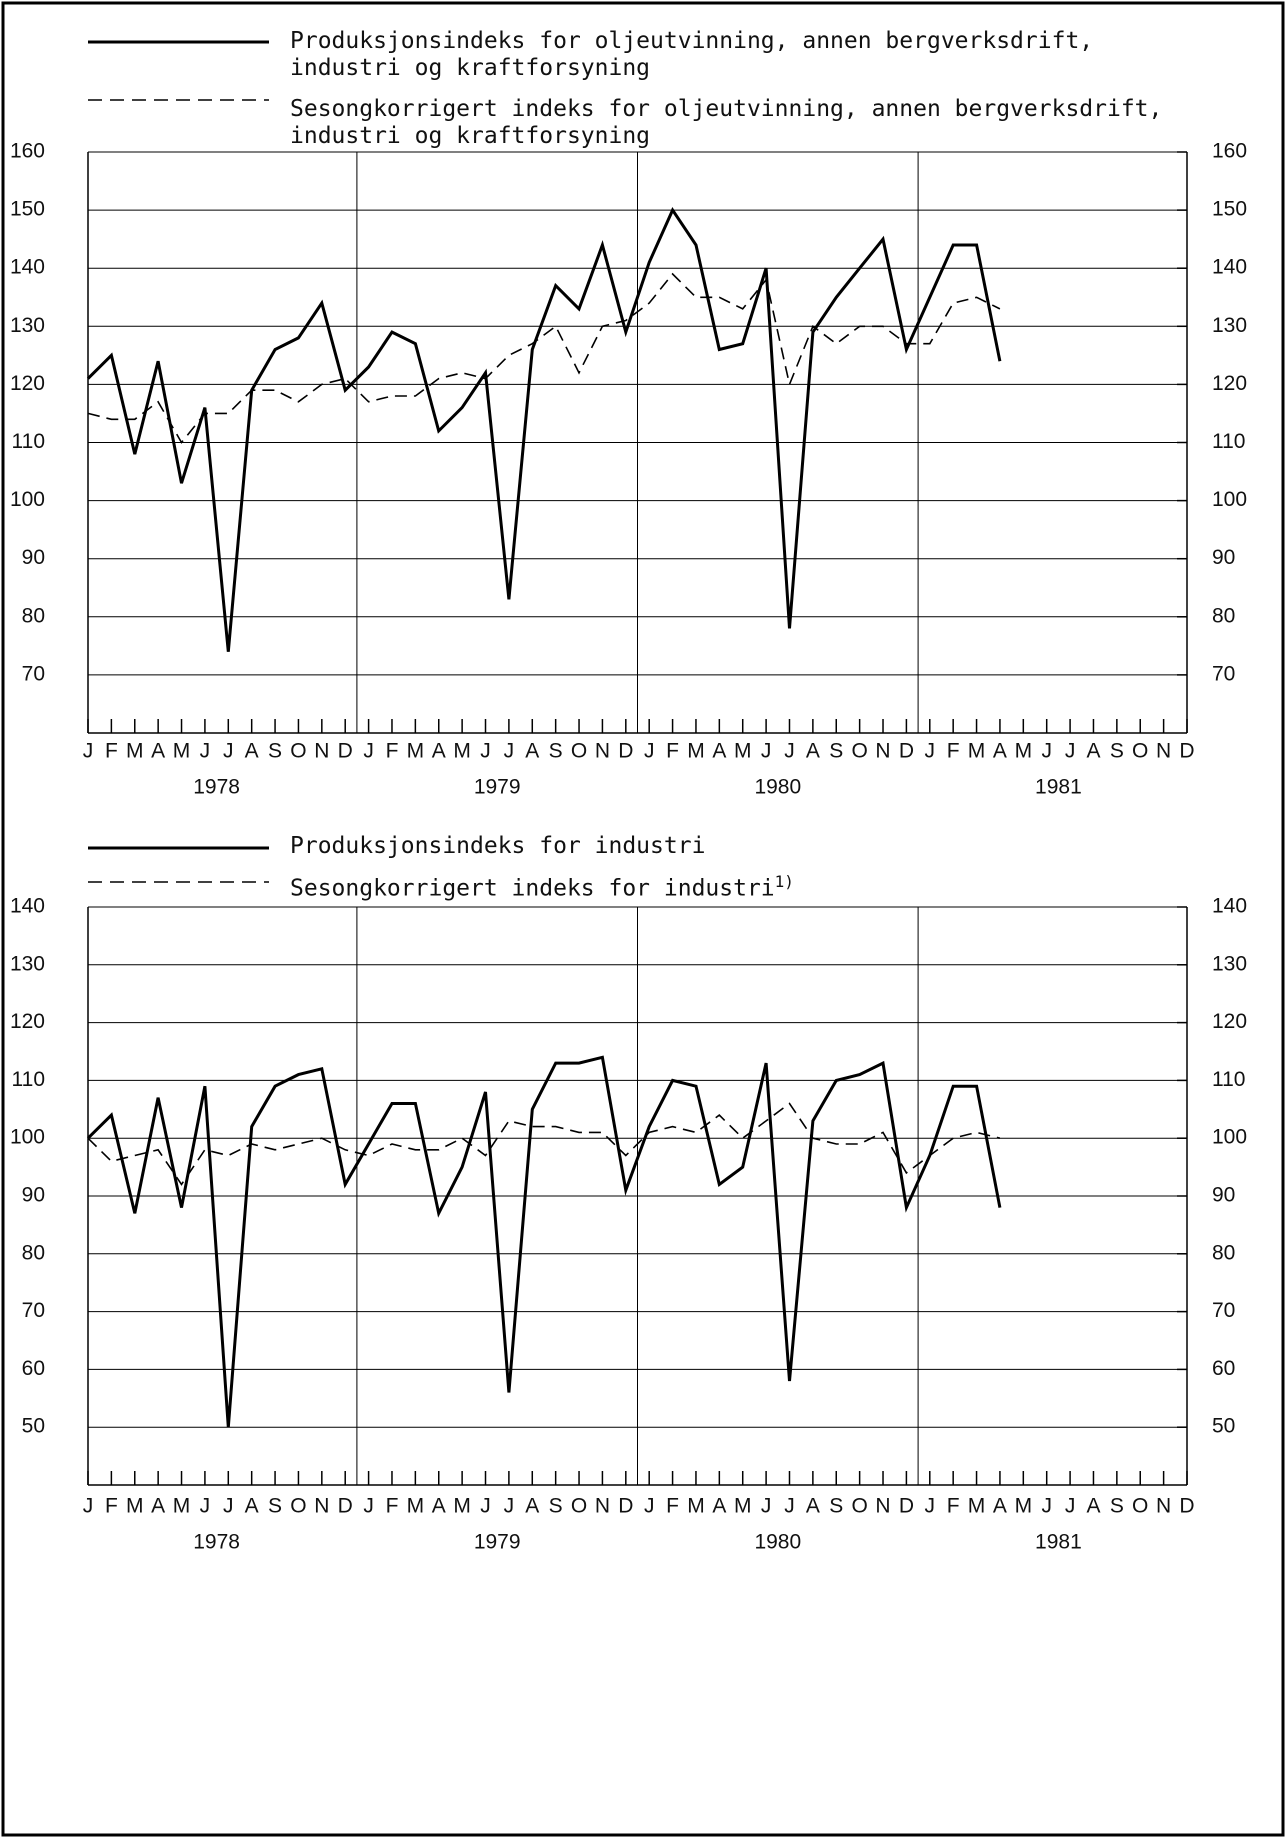  Describe the element at coordinates (1223, 1368) in the screenshot. I see `y-tick-label-right: 60` at that location.